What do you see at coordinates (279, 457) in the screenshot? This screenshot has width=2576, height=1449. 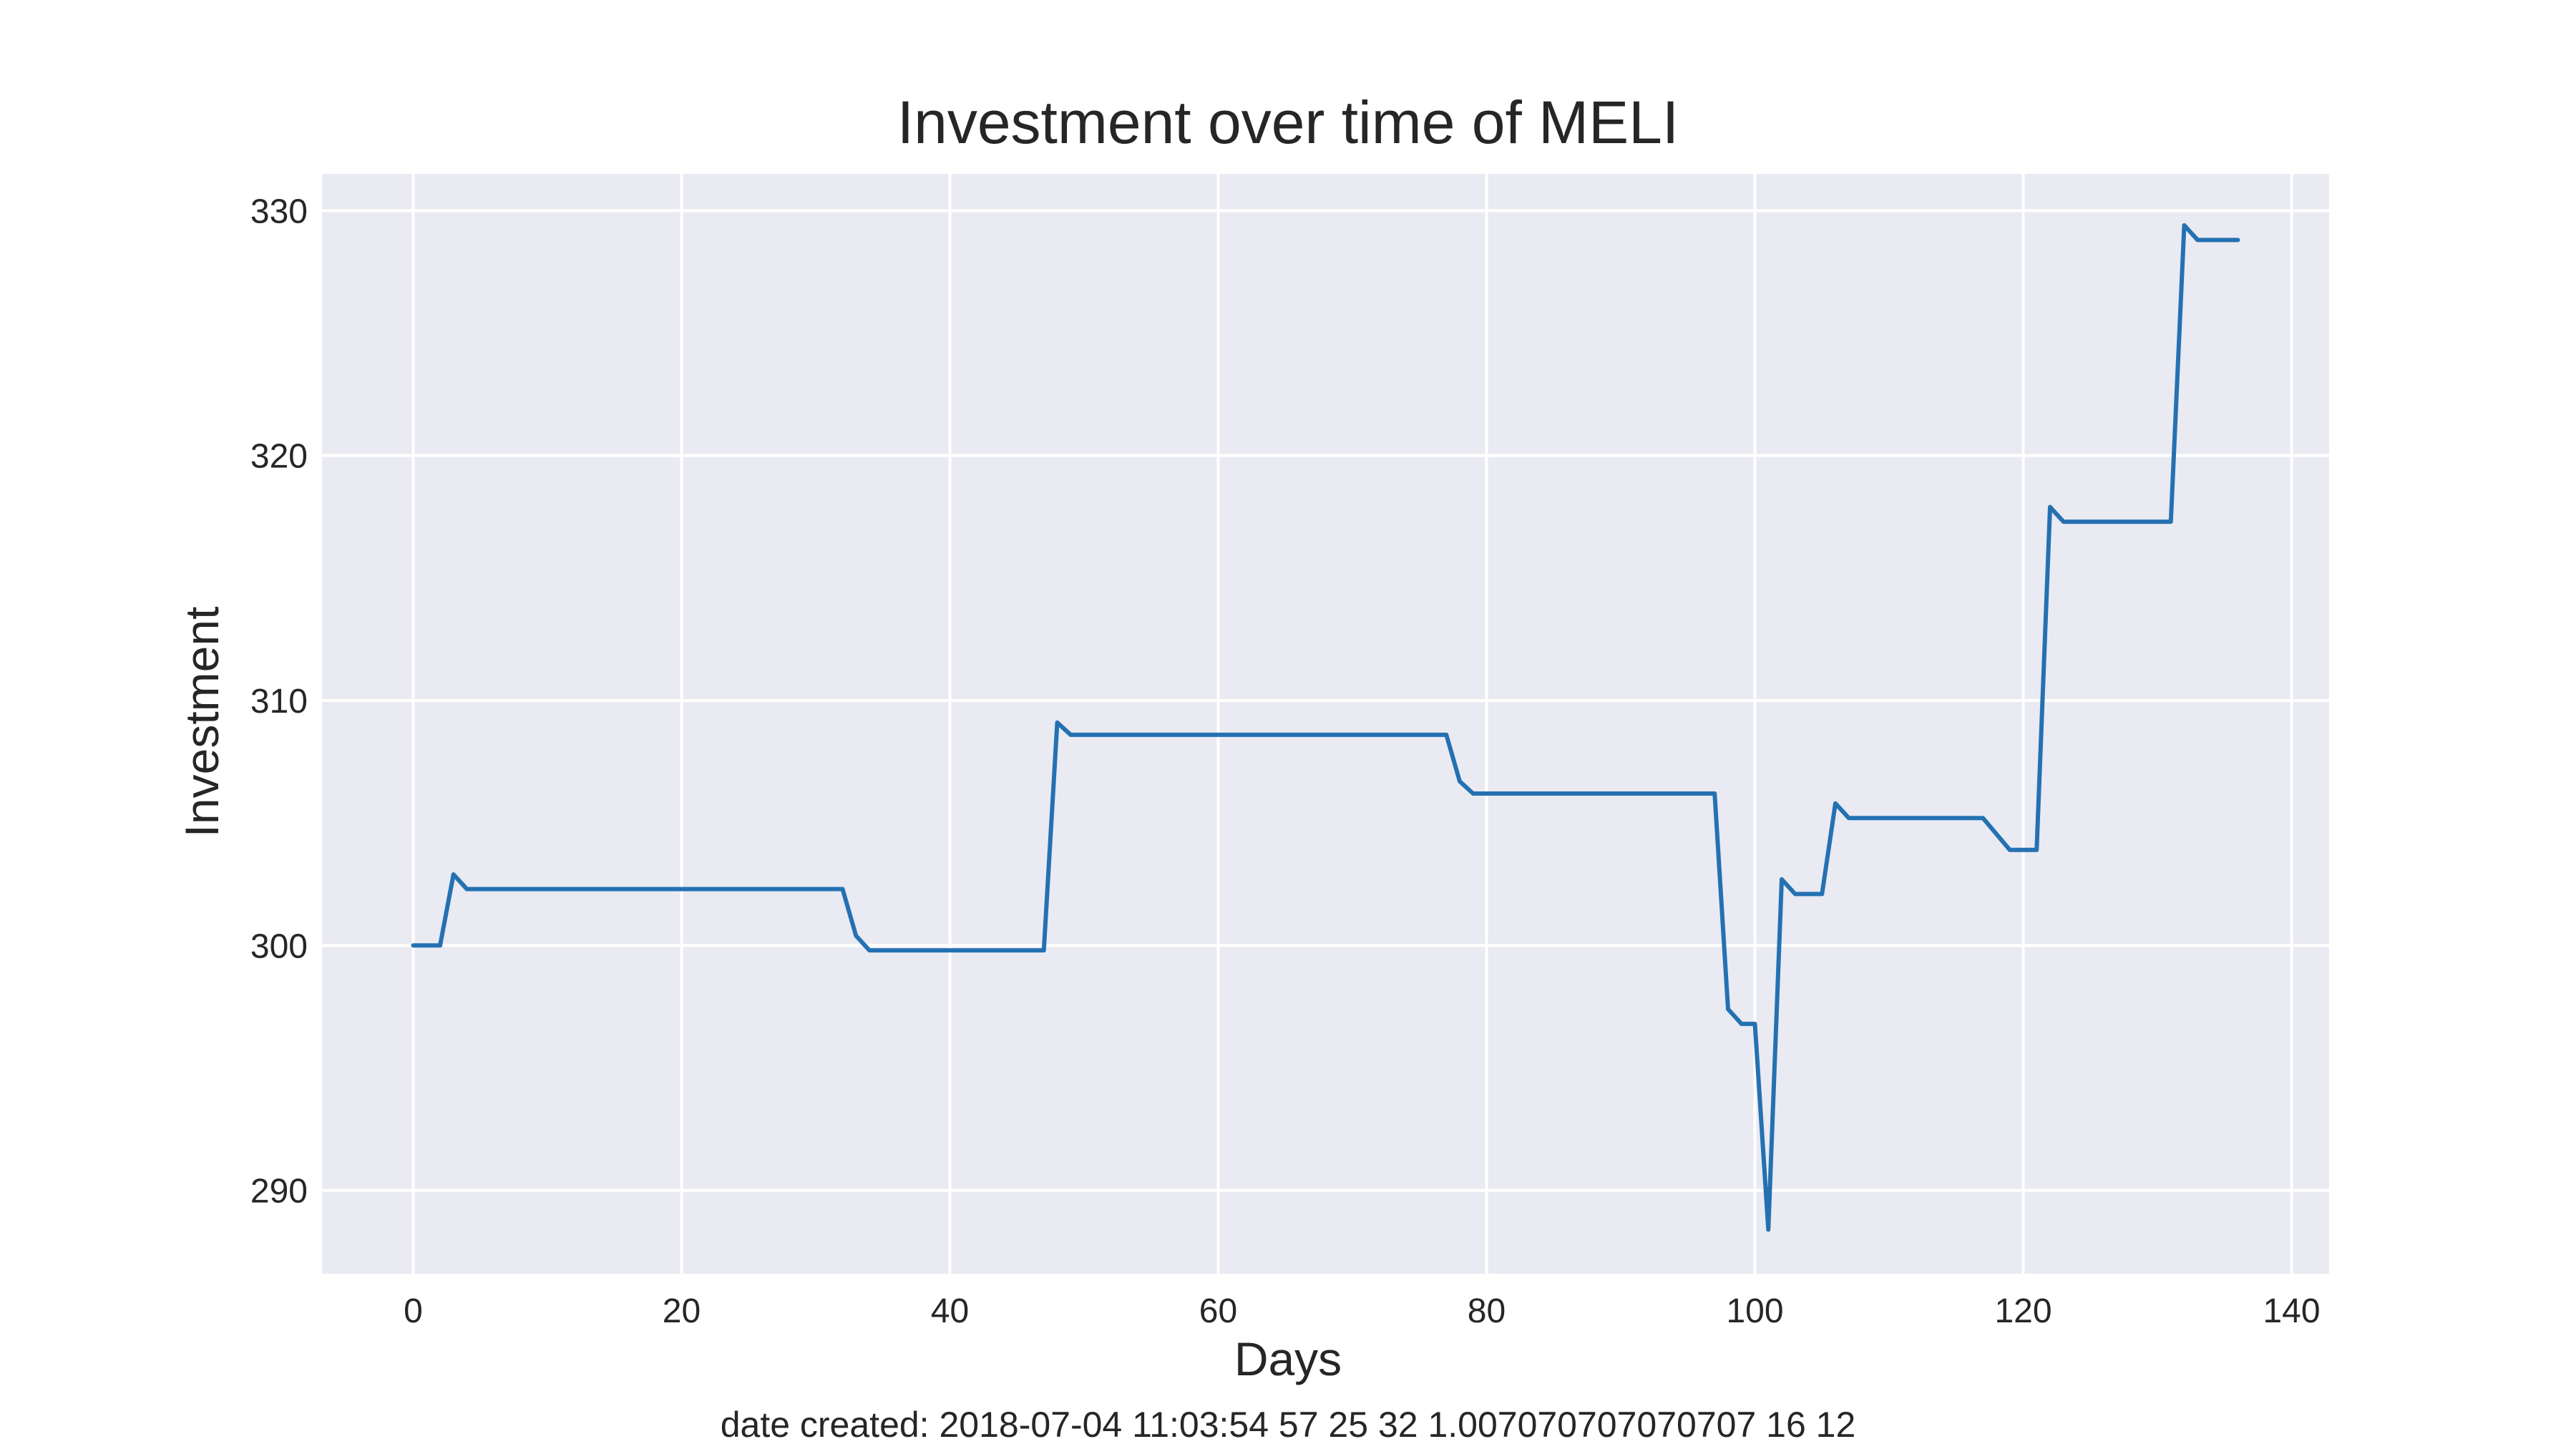 I see `y-tick-label: 320` at bounding box center [279, 457].